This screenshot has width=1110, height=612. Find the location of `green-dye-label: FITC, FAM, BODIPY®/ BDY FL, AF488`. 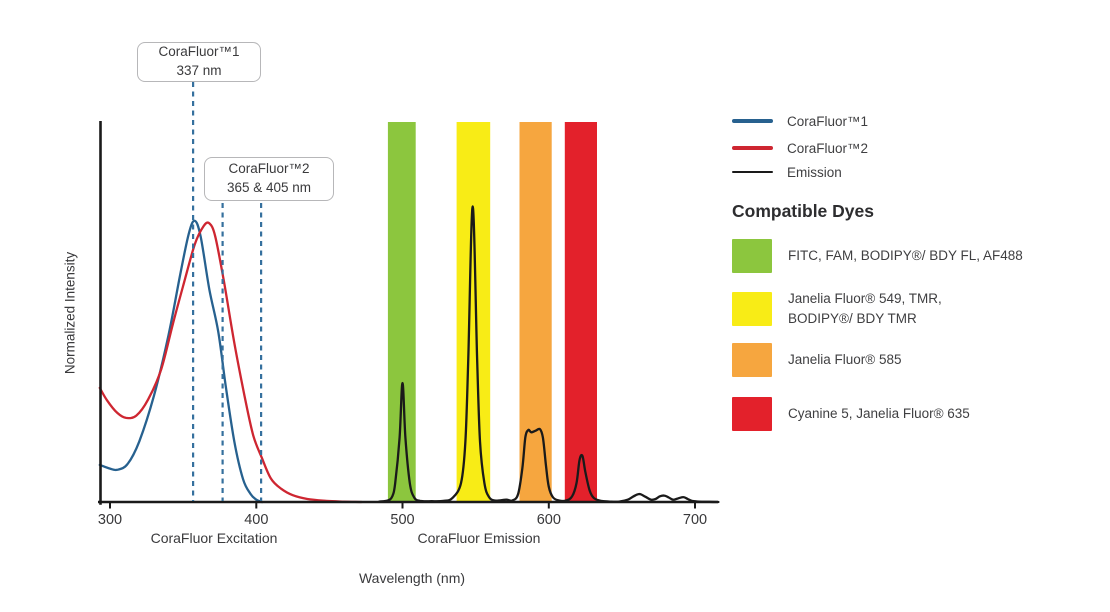

green-dye-label: FITC, FAM, BODIPY®/ BDY FL, AF488 is located at coordinates (905, 255).